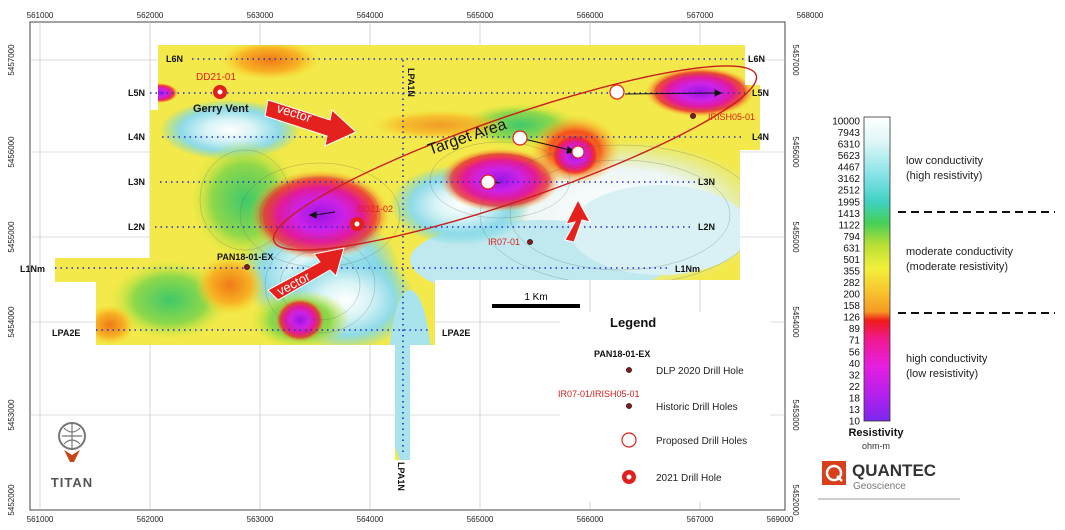 The image size is (1065, 530). What do you see at coordinates (851, 272) in the screenshot?
I see `color-scale-tick: 355` at bounding box center [851, 272].